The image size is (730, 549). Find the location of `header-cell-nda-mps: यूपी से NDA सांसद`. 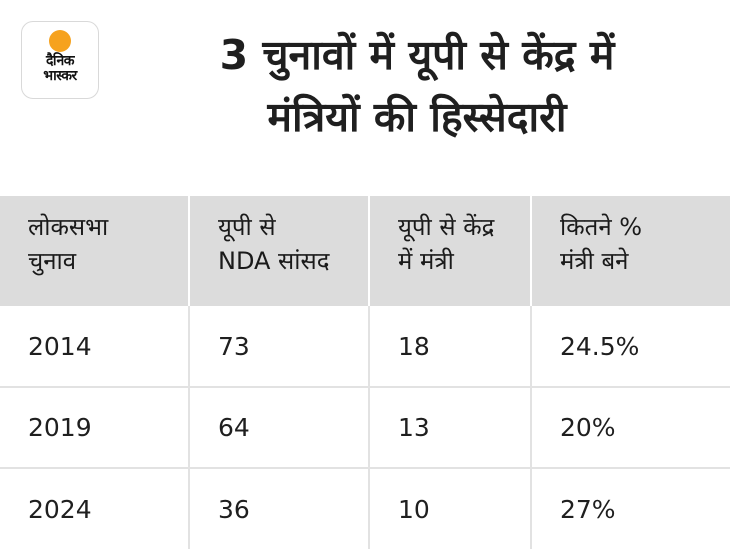

header-cell-nda-mps: यूपी से NDA सांसद is located at coordinates (279, 251).